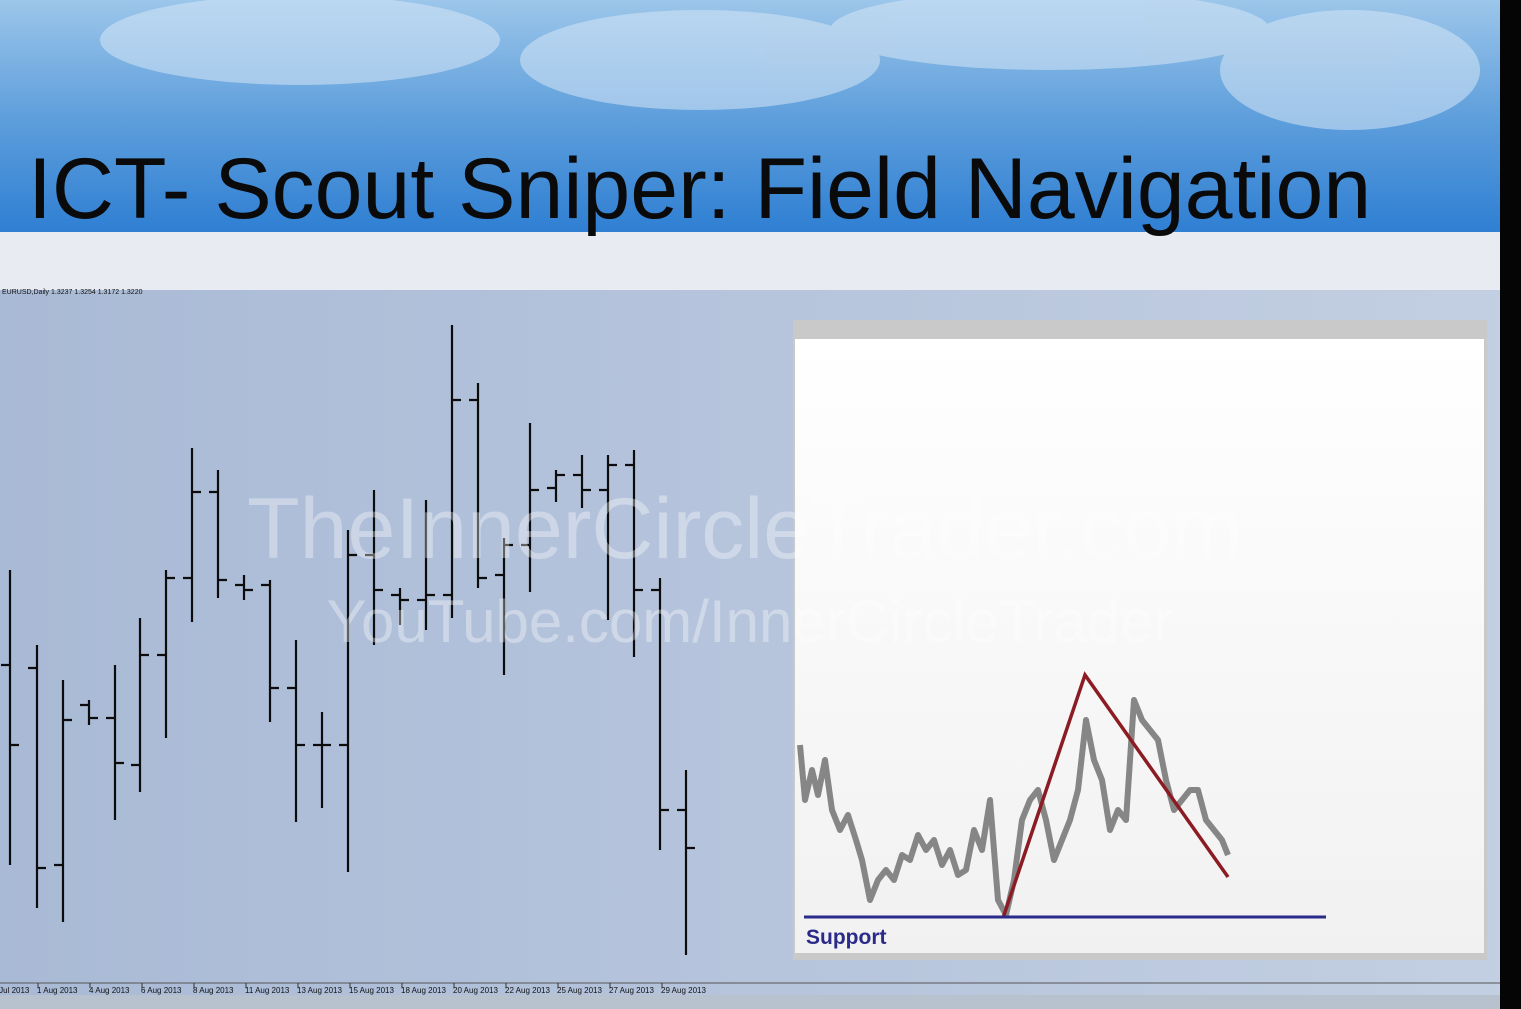  I want to click on clouds, so click(790, 65).